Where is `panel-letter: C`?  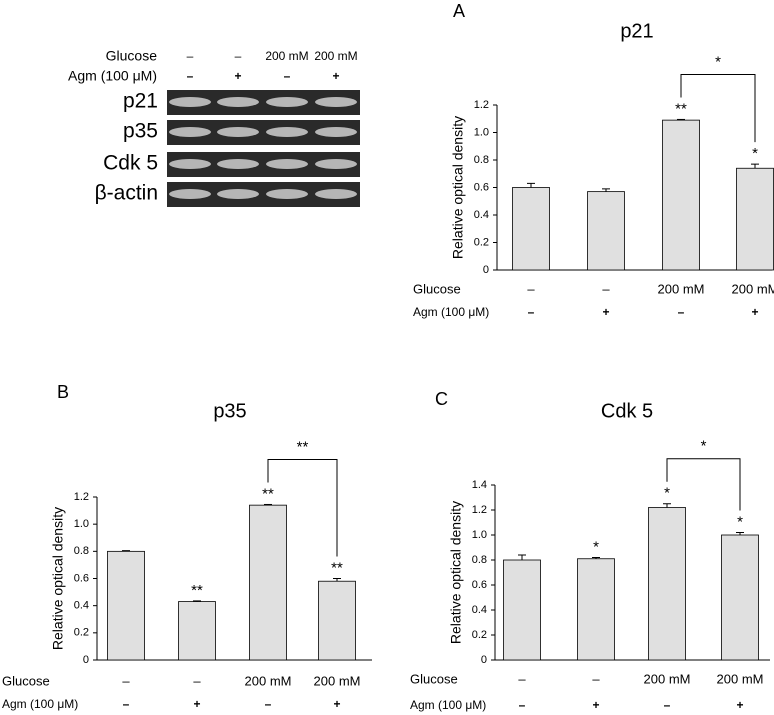
panel-letter: C is located at coordinates (441, 399).